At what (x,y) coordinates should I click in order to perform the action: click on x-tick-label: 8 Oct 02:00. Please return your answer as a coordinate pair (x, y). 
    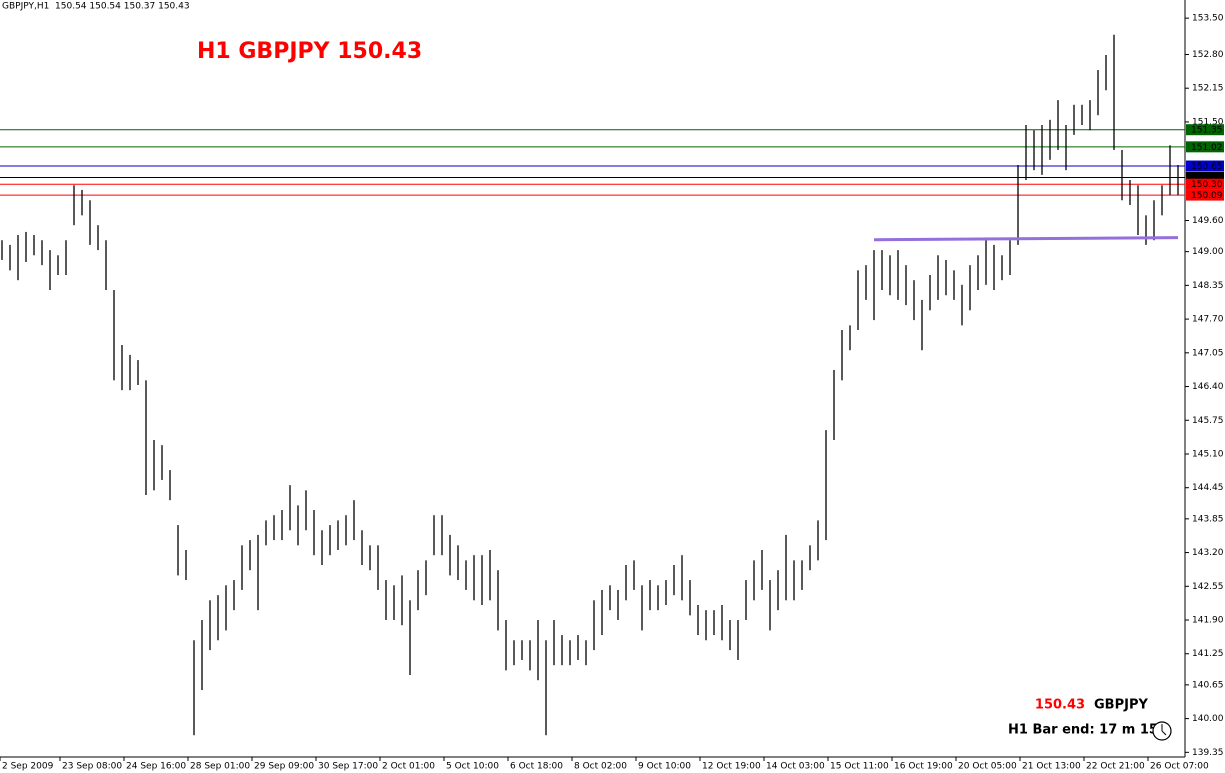
    Looking at the image, I should click on (600, 767).